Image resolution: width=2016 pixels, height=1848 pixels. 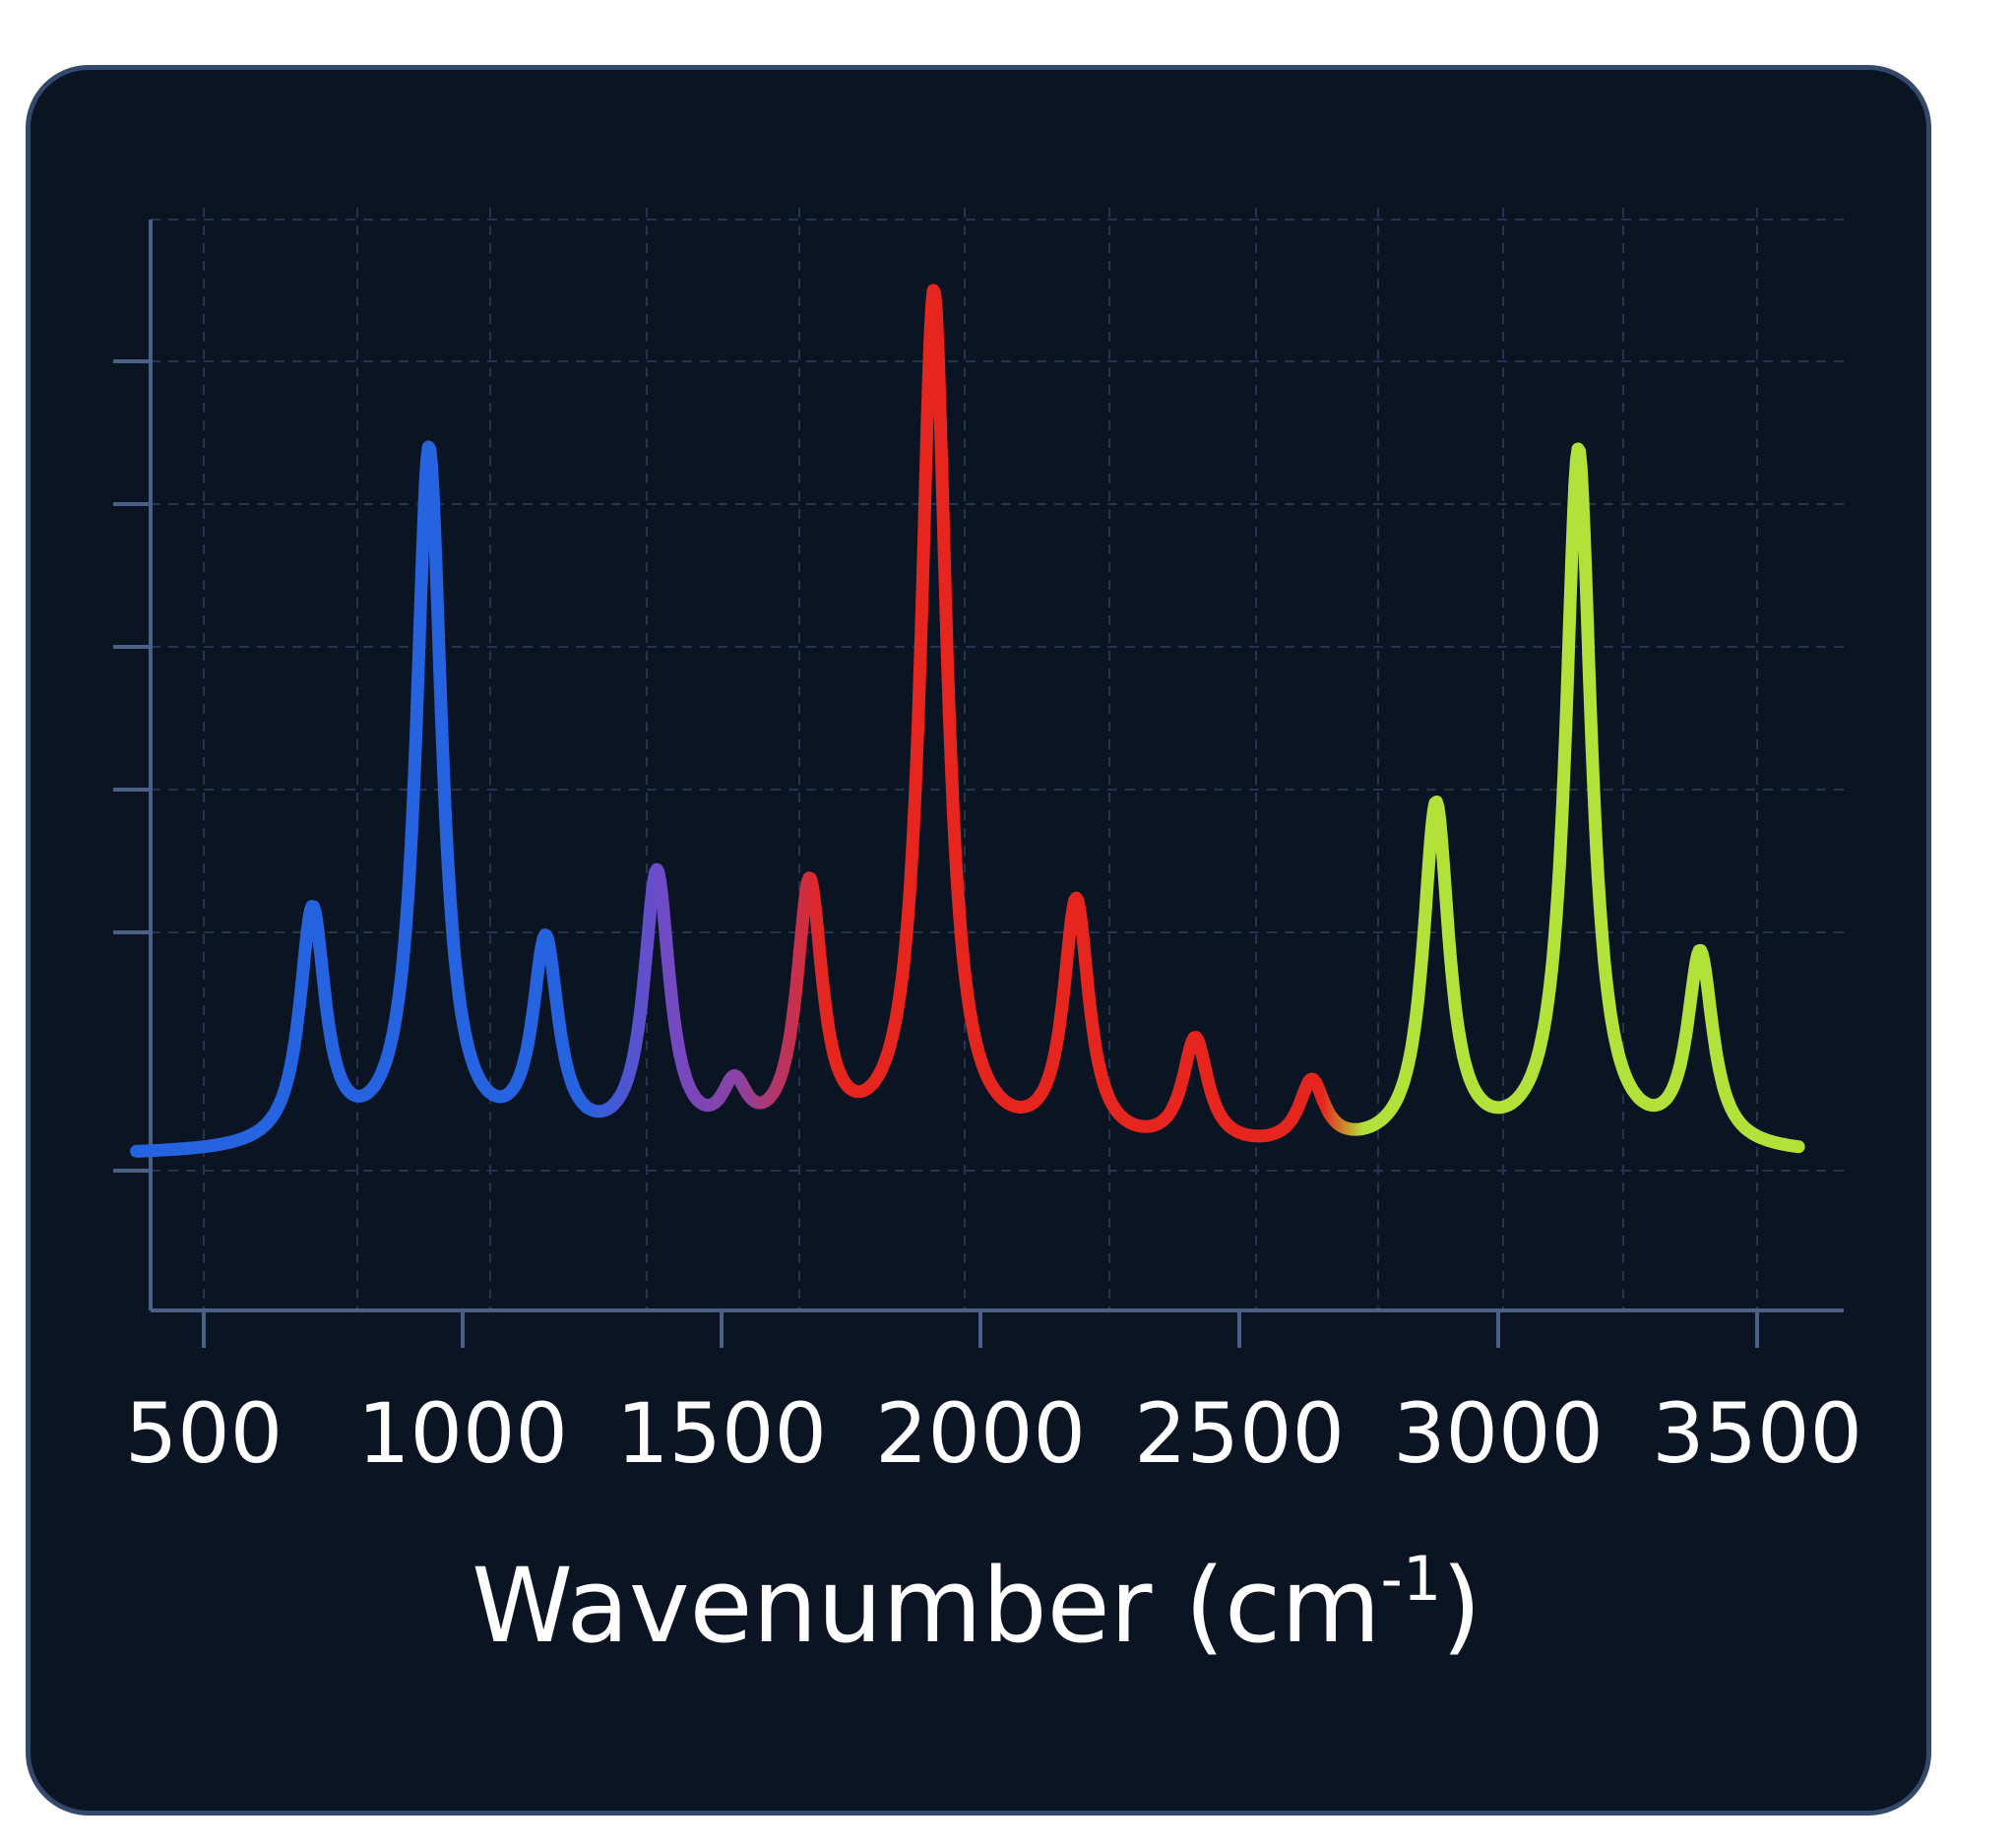 I want to click on x-tick-labels: 500 1000 1500 2000 2500 3000 3500, so click(x=993, y=1434).